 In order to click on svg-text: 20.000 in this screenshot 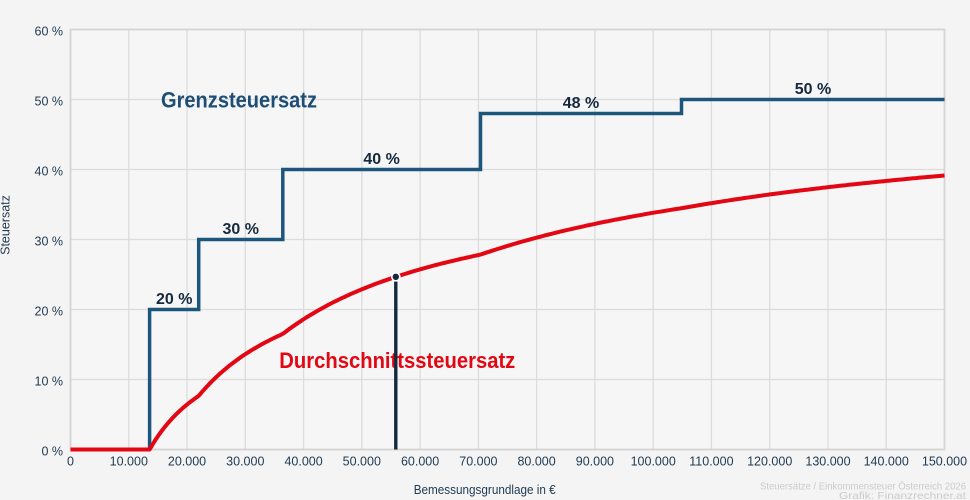, I will do `click(187, 462)`.